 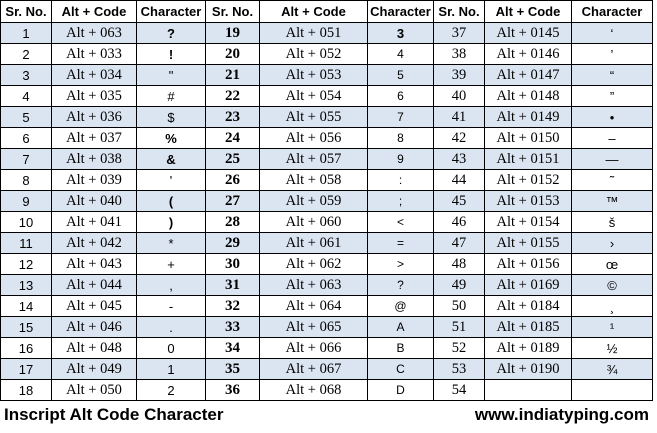 I want to click on cell-alt-code-2: Alt + 052, so click(x=313, y=54).